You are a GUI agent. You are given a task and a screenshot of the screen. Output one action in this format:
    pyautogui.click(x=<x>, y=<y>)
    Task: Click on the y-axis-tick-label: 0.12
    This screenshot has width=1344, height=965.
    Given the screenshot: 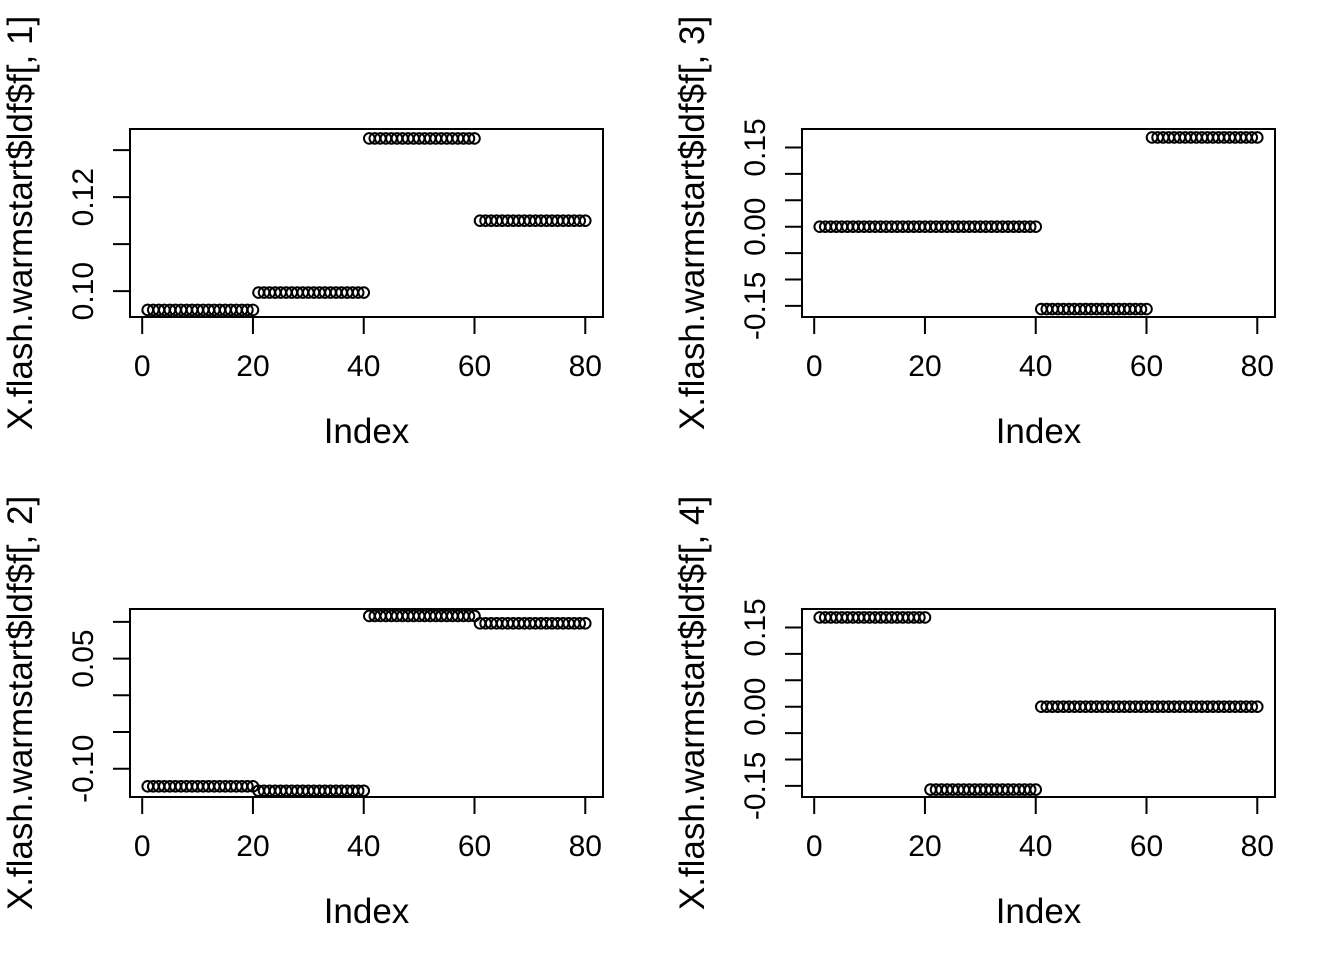 What is the action you would take?
    pyautogui.click(x=83, y=197)
    